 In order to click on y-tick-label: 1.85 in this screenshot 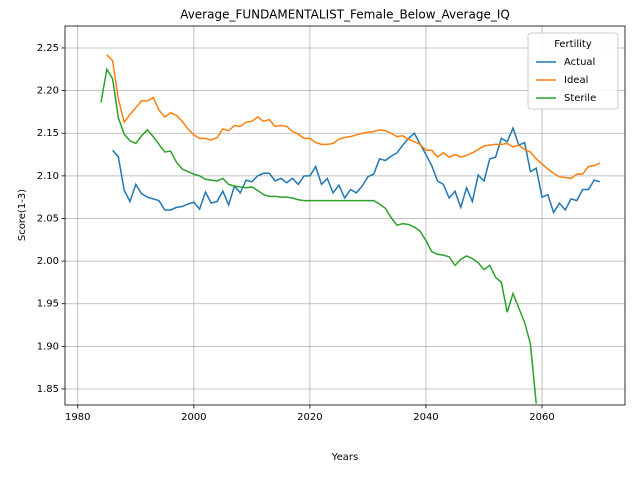, I will do `click(48, 389)`.